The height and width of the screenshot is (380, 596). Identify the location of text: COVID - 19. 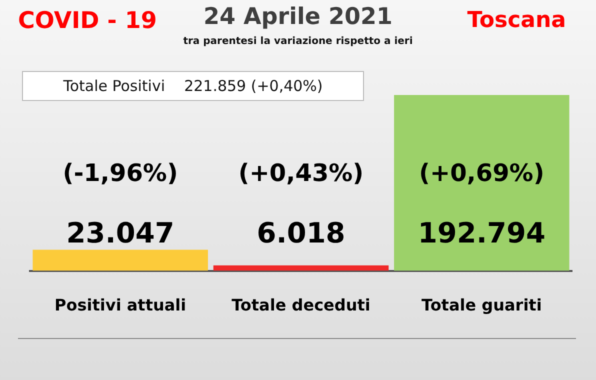
(87, 21).